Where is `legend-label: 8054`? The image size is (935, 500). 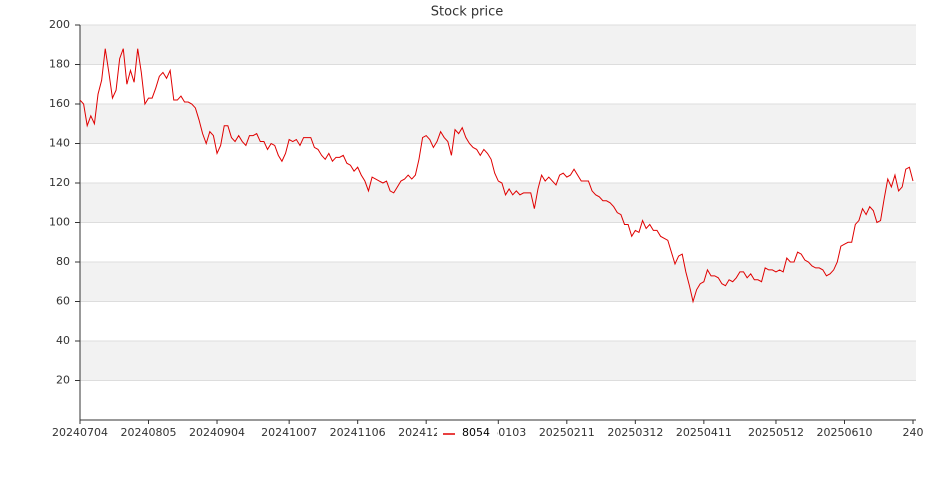 legend-label: 8054 is located at coordinates (476, 432).